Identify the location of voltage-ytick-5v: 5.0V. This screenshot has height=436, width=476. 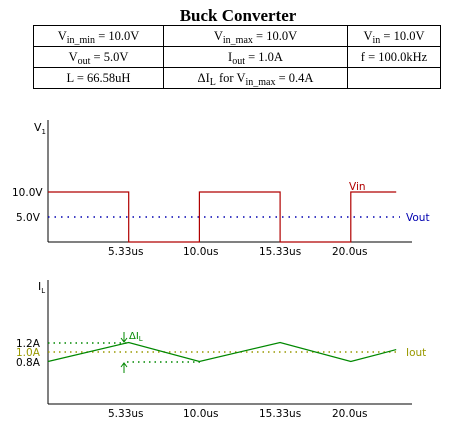
(28, 218).